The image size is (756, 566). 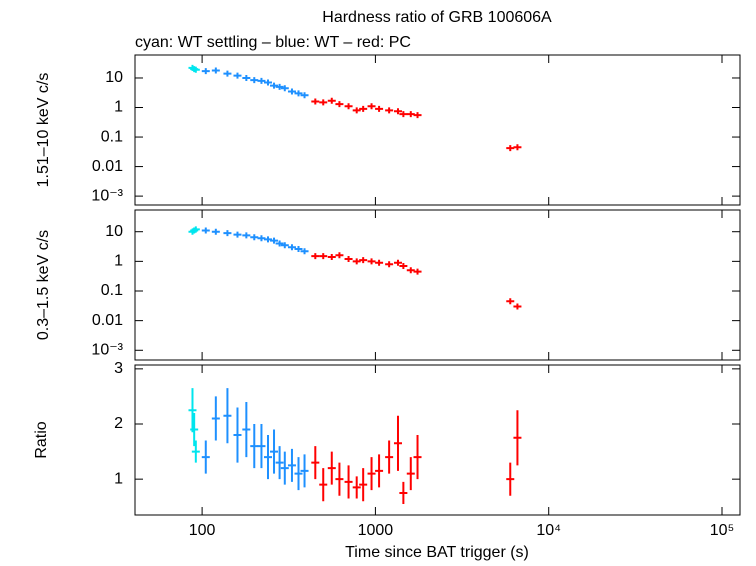 What do you see at coordinates (43, 285) in the screenshot?
I see `y-axis-label: 0.3–1.5 keV c/s` at bounding box center [43, 285].